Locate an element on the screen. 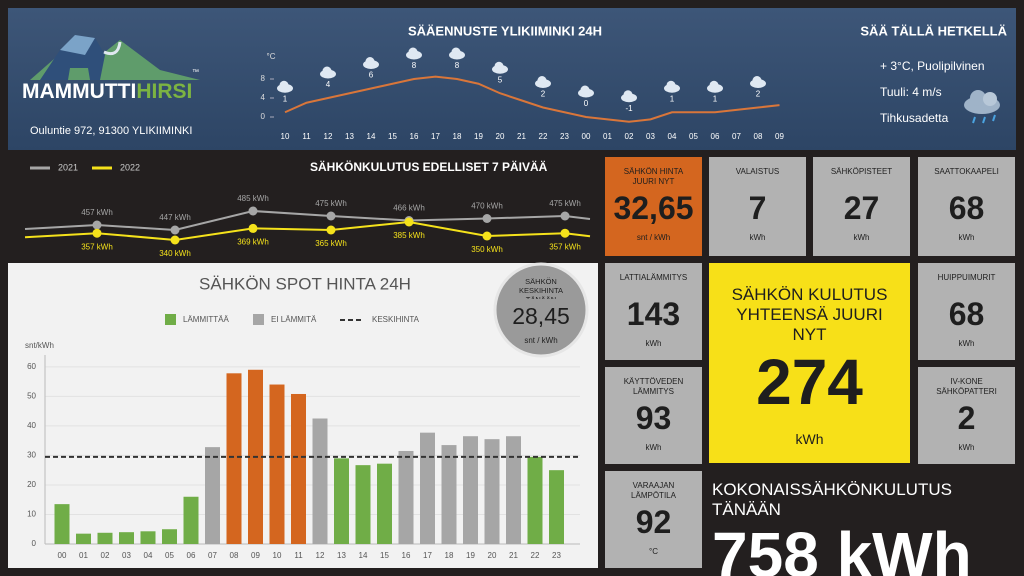  y-tick-label: 4 is located at coordinates (263, 97).